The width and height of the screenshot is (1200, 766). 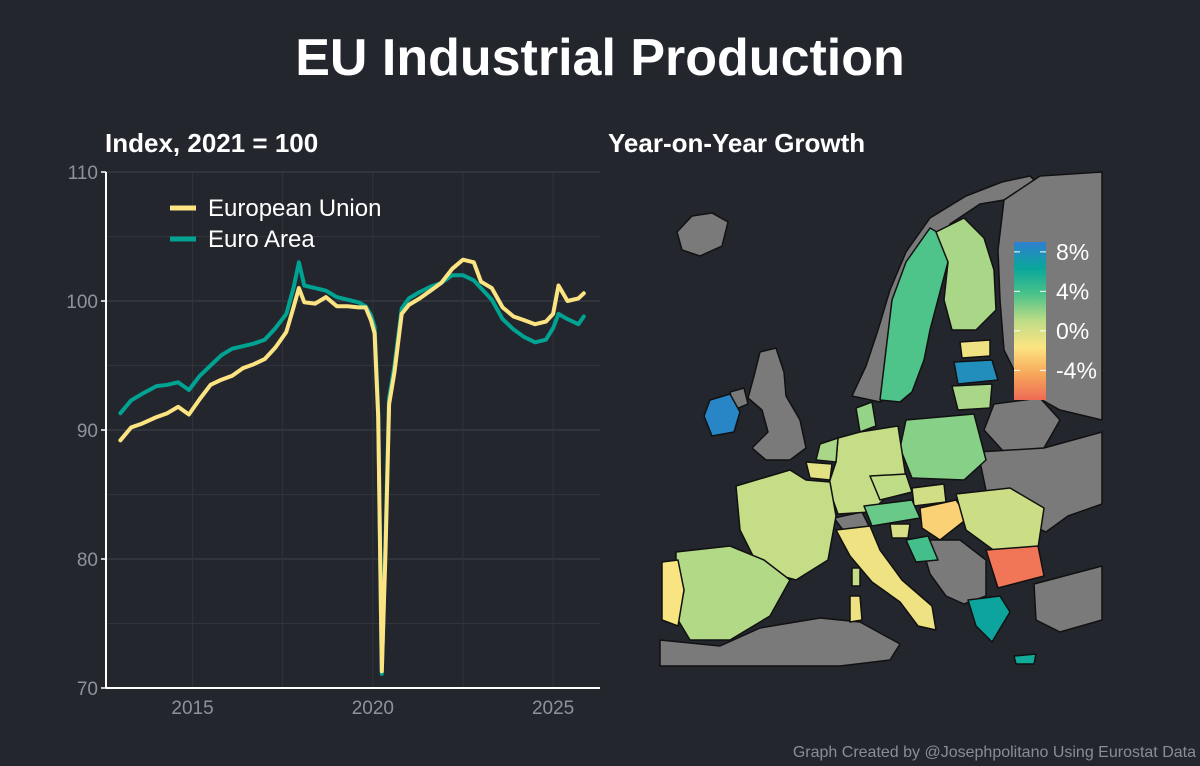 I want to click on region-sardinia, so click(x=856, y=609).